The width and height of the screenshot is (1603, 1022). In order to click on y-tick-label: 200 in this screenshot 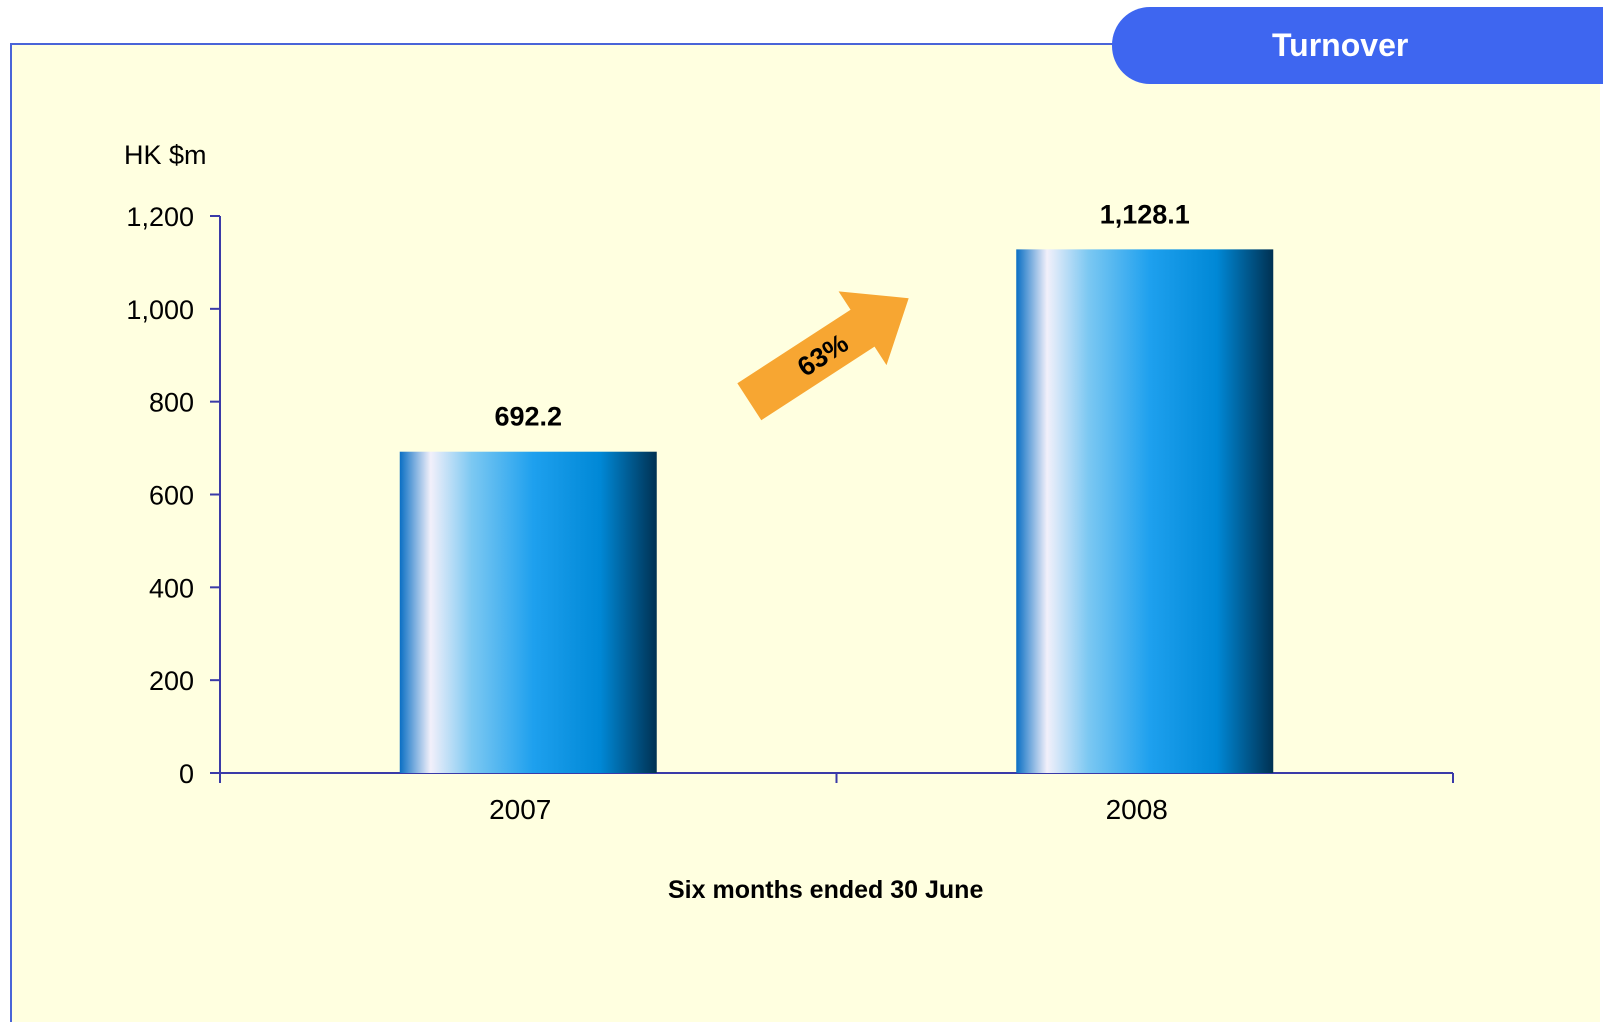, I will do `click(171, 681)`.